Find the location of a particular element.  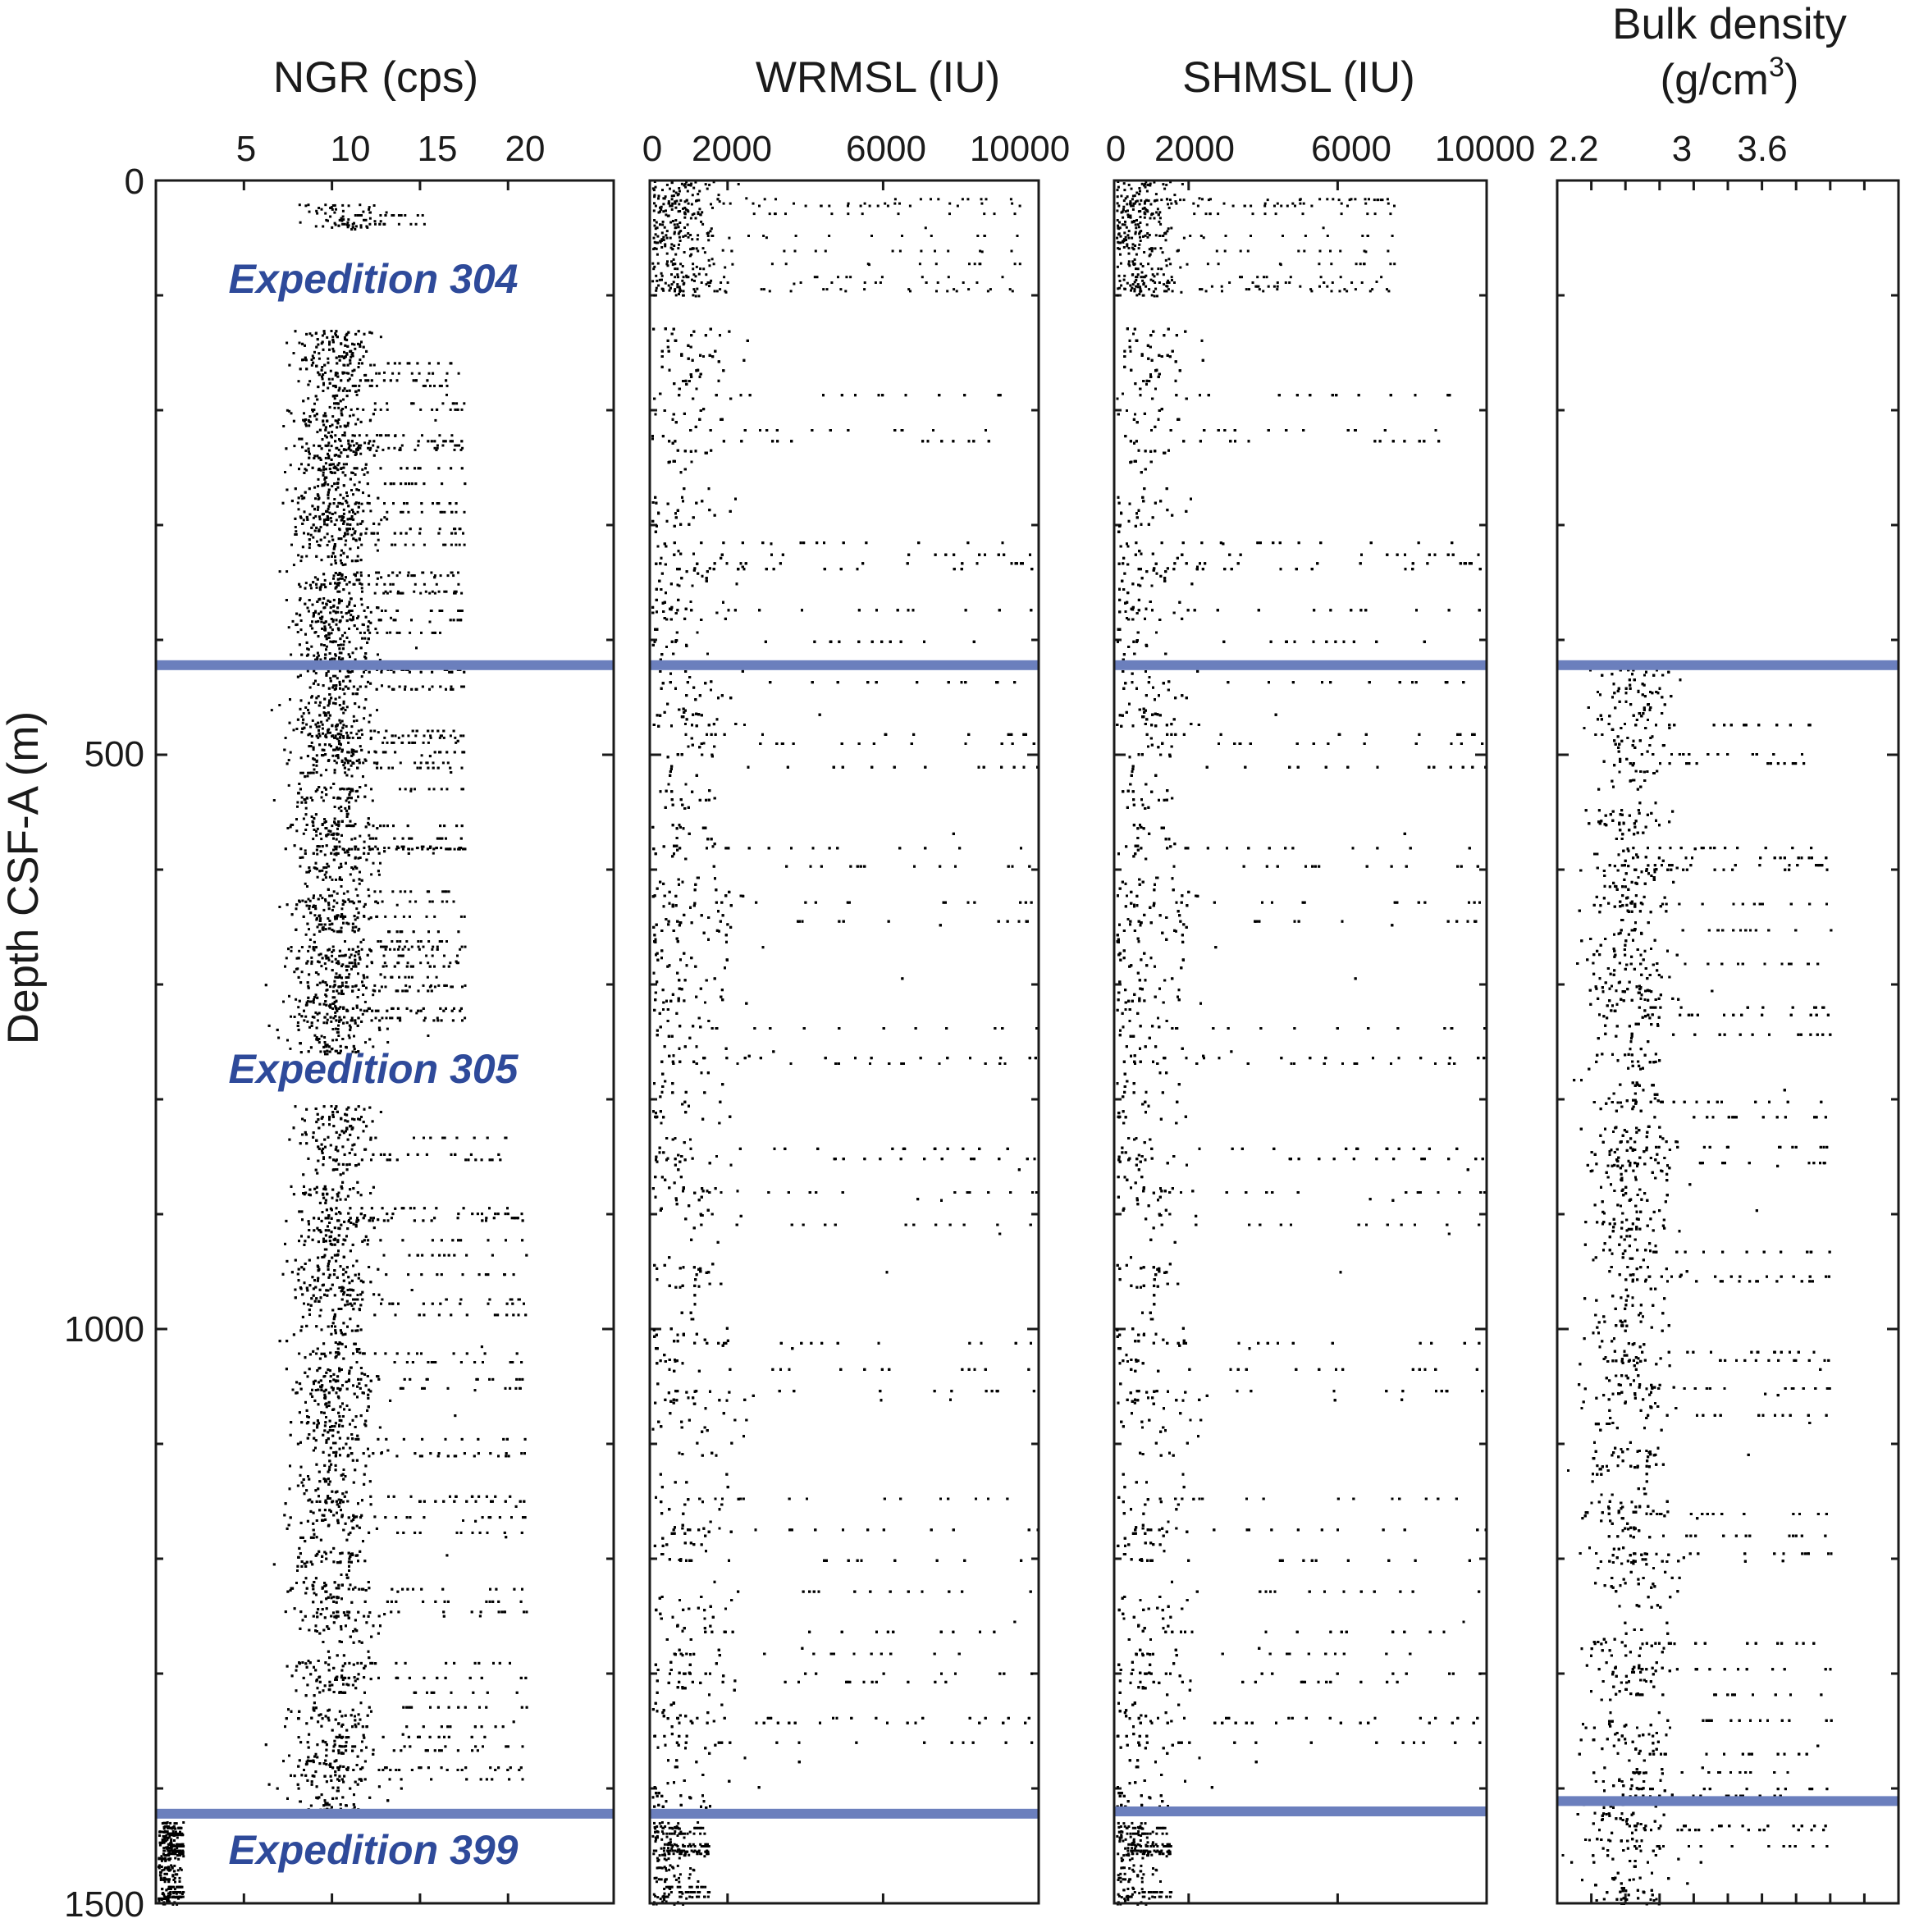

ngr-panel-title: NGR (cps) is located at coordinates (375, 78).